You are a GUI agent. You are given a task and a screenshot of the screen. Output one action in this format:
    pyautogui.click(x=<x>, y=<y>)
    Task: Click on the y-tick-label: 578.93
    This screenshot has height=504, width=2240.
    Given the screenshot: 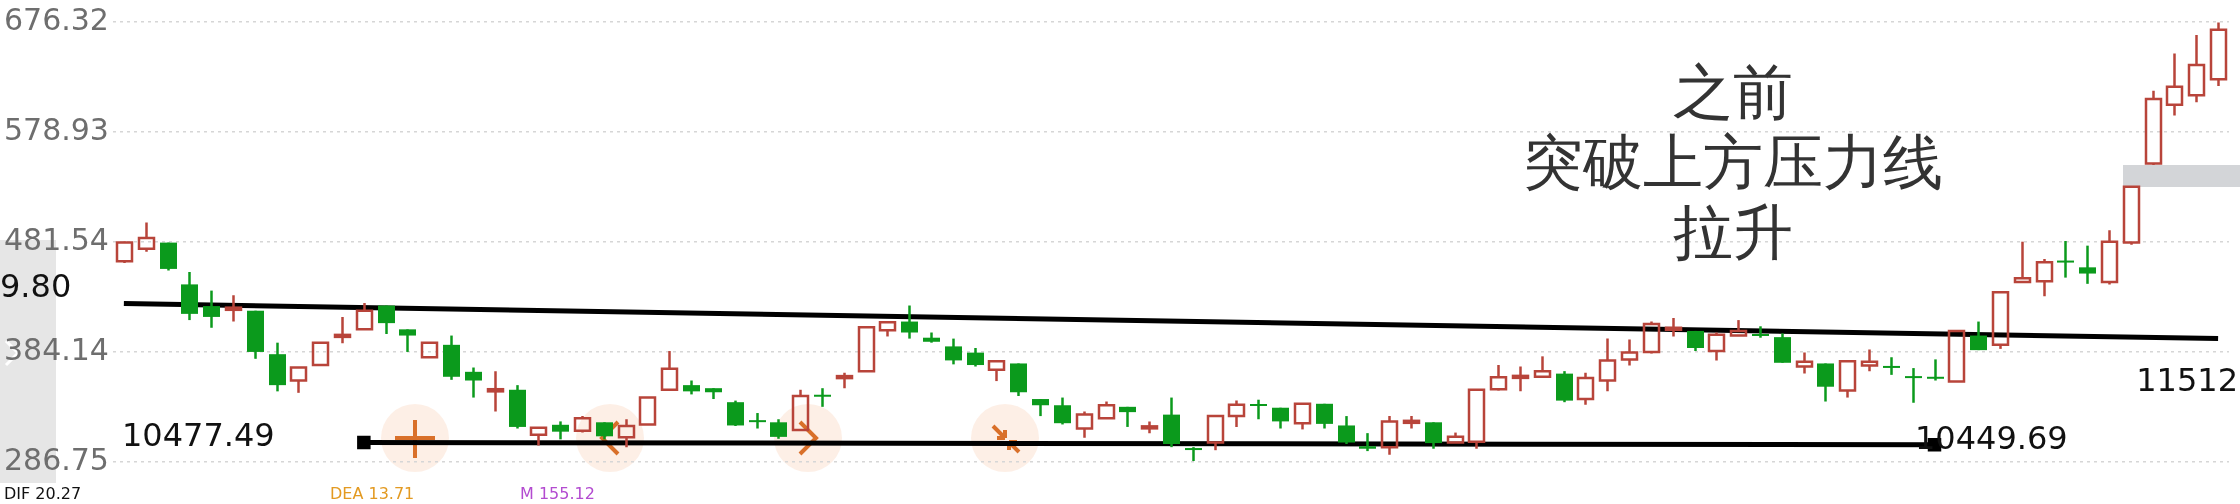 What is the action you would take?
    pyautogui.click(x=56, y=129)
    